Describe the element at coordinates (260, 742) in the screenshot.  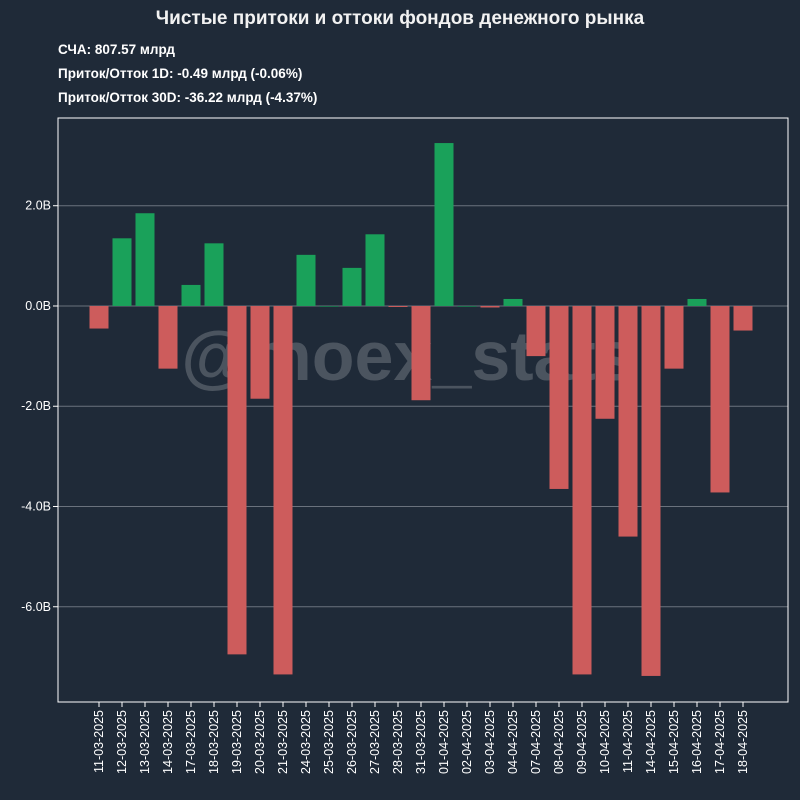
I see `x-tick-label: 20-03-2025` at that location.